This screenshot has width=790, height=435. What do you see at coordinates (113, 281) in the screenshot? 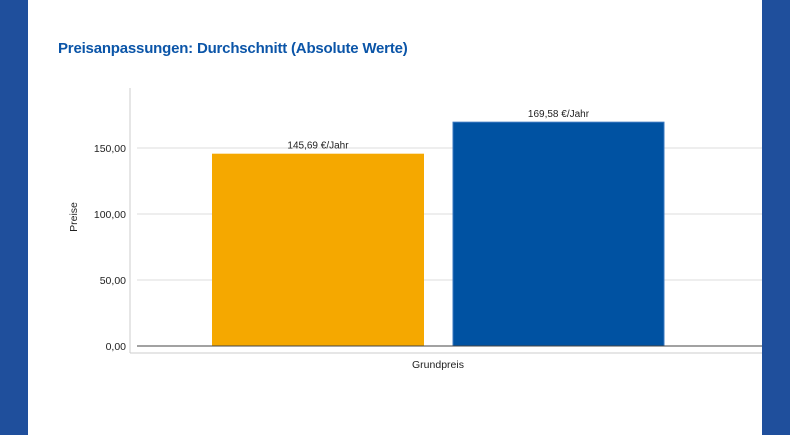
I see `y-tick-label: 50,00` at bounding box center [113, 281].